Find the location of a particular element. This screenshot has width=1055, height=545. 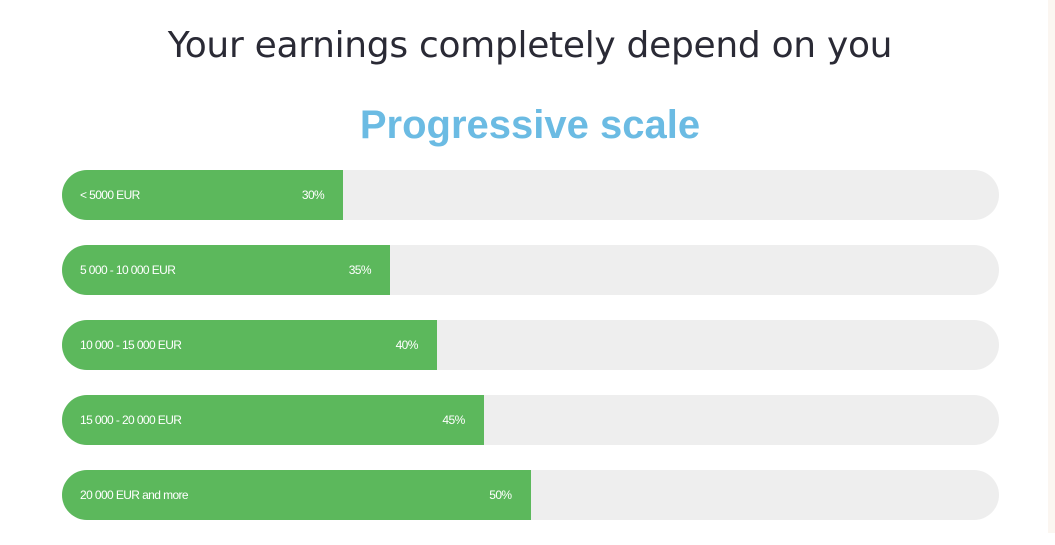

bar-value-label: 45% is located at coordinates (453, 420).